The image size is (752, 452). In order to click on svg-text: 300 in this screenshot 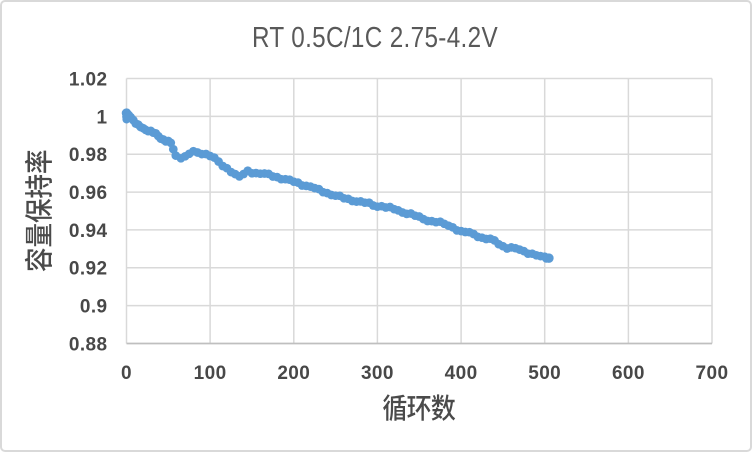, I will do `click(377, 373)`.